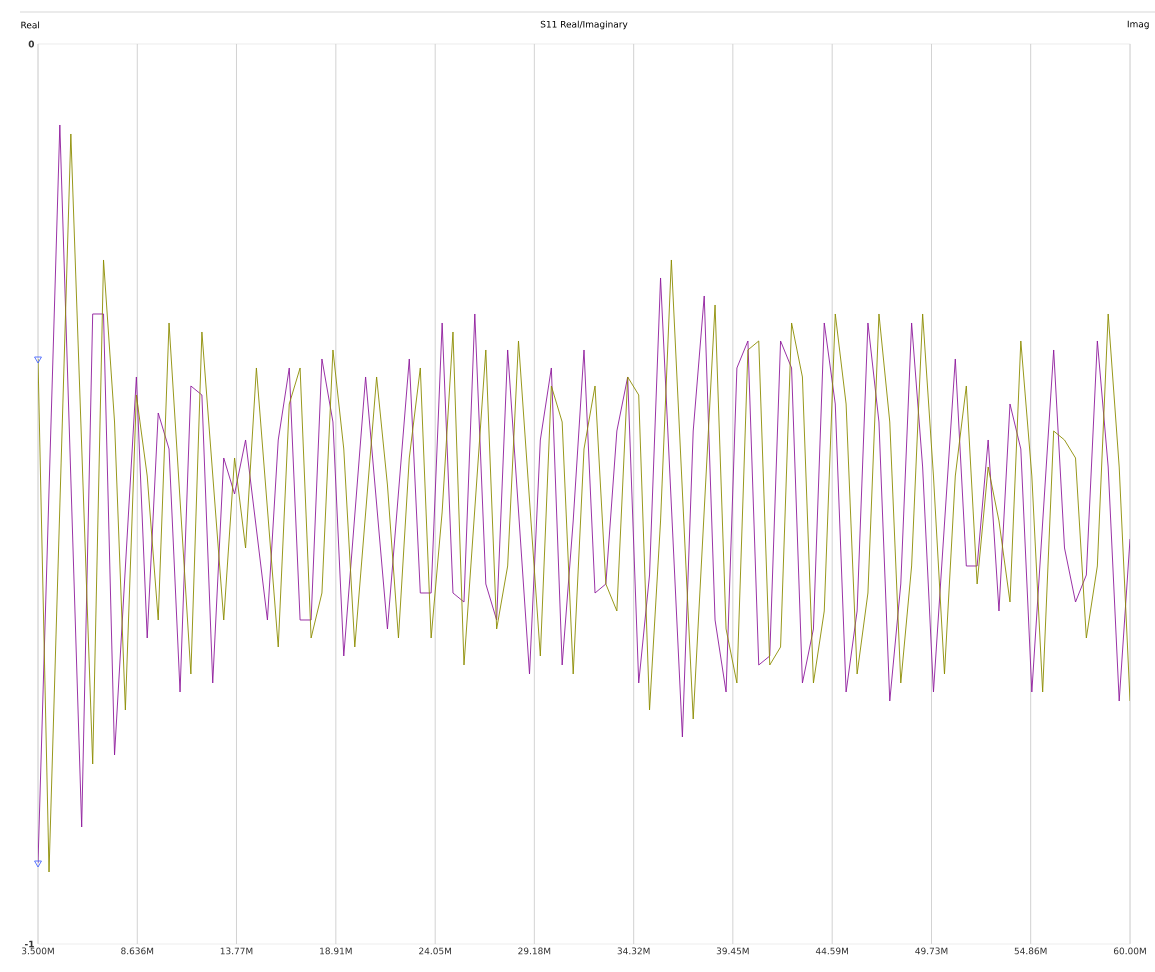 The height and width of the screenshot is (972, 1155). Describe the element at coordinates (1138, 25) in the screenshot. I see `y2-axis-title: Imag` at that location.